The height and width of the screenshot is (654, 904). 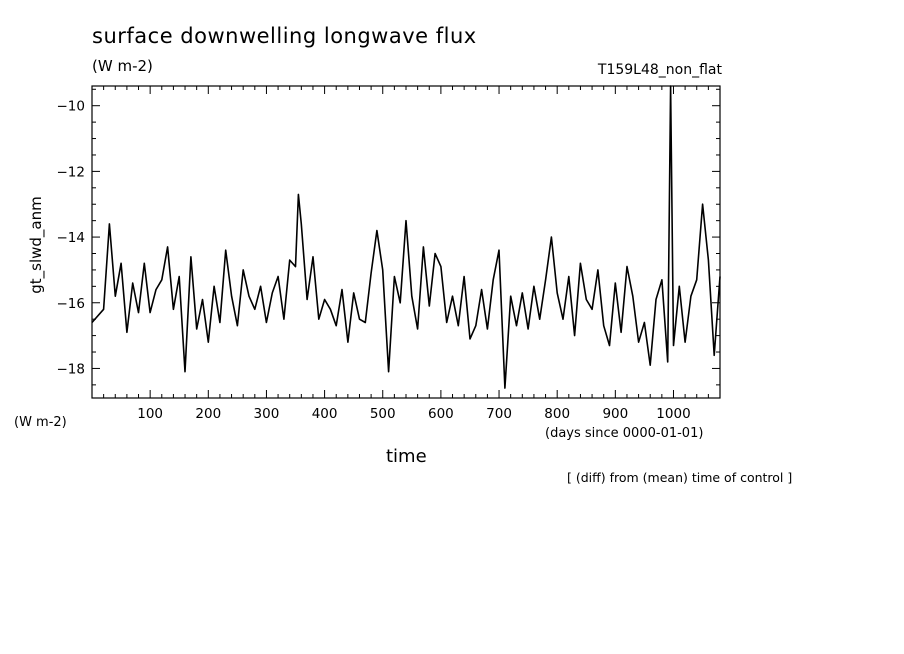 I want to click on y-tick-label: −16, so click(x=71, y=304).